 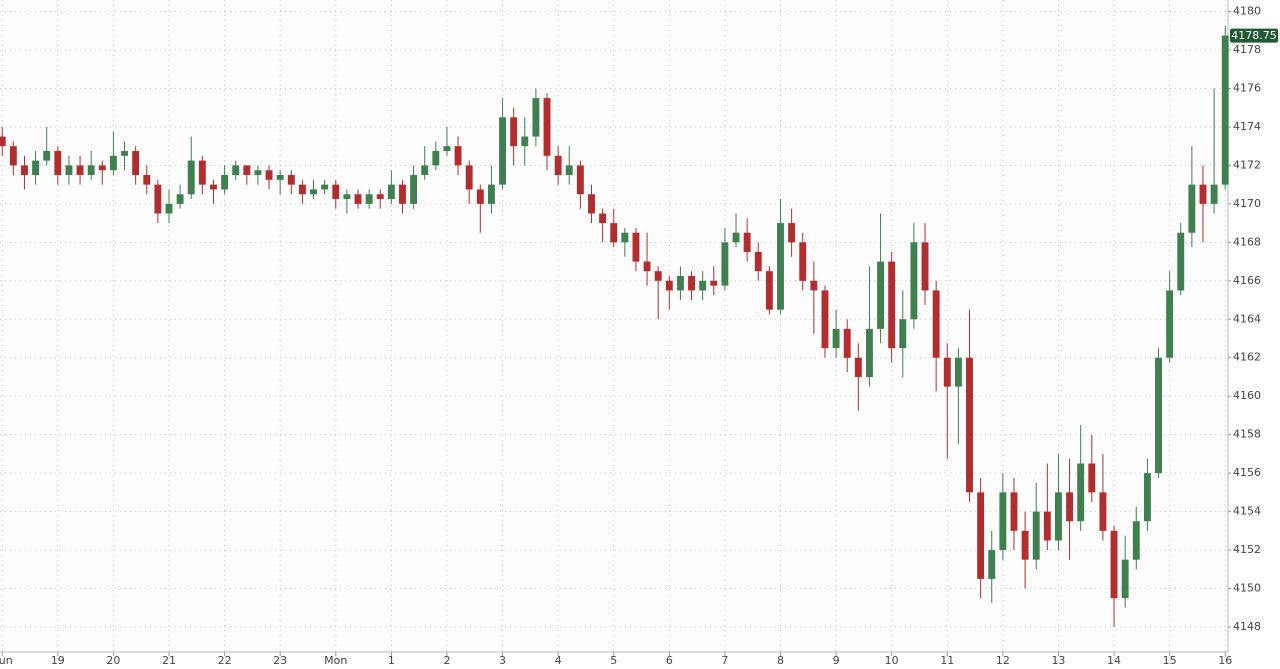 I want to click on y-tick-label: 4154, so click(x=1247, y=511).